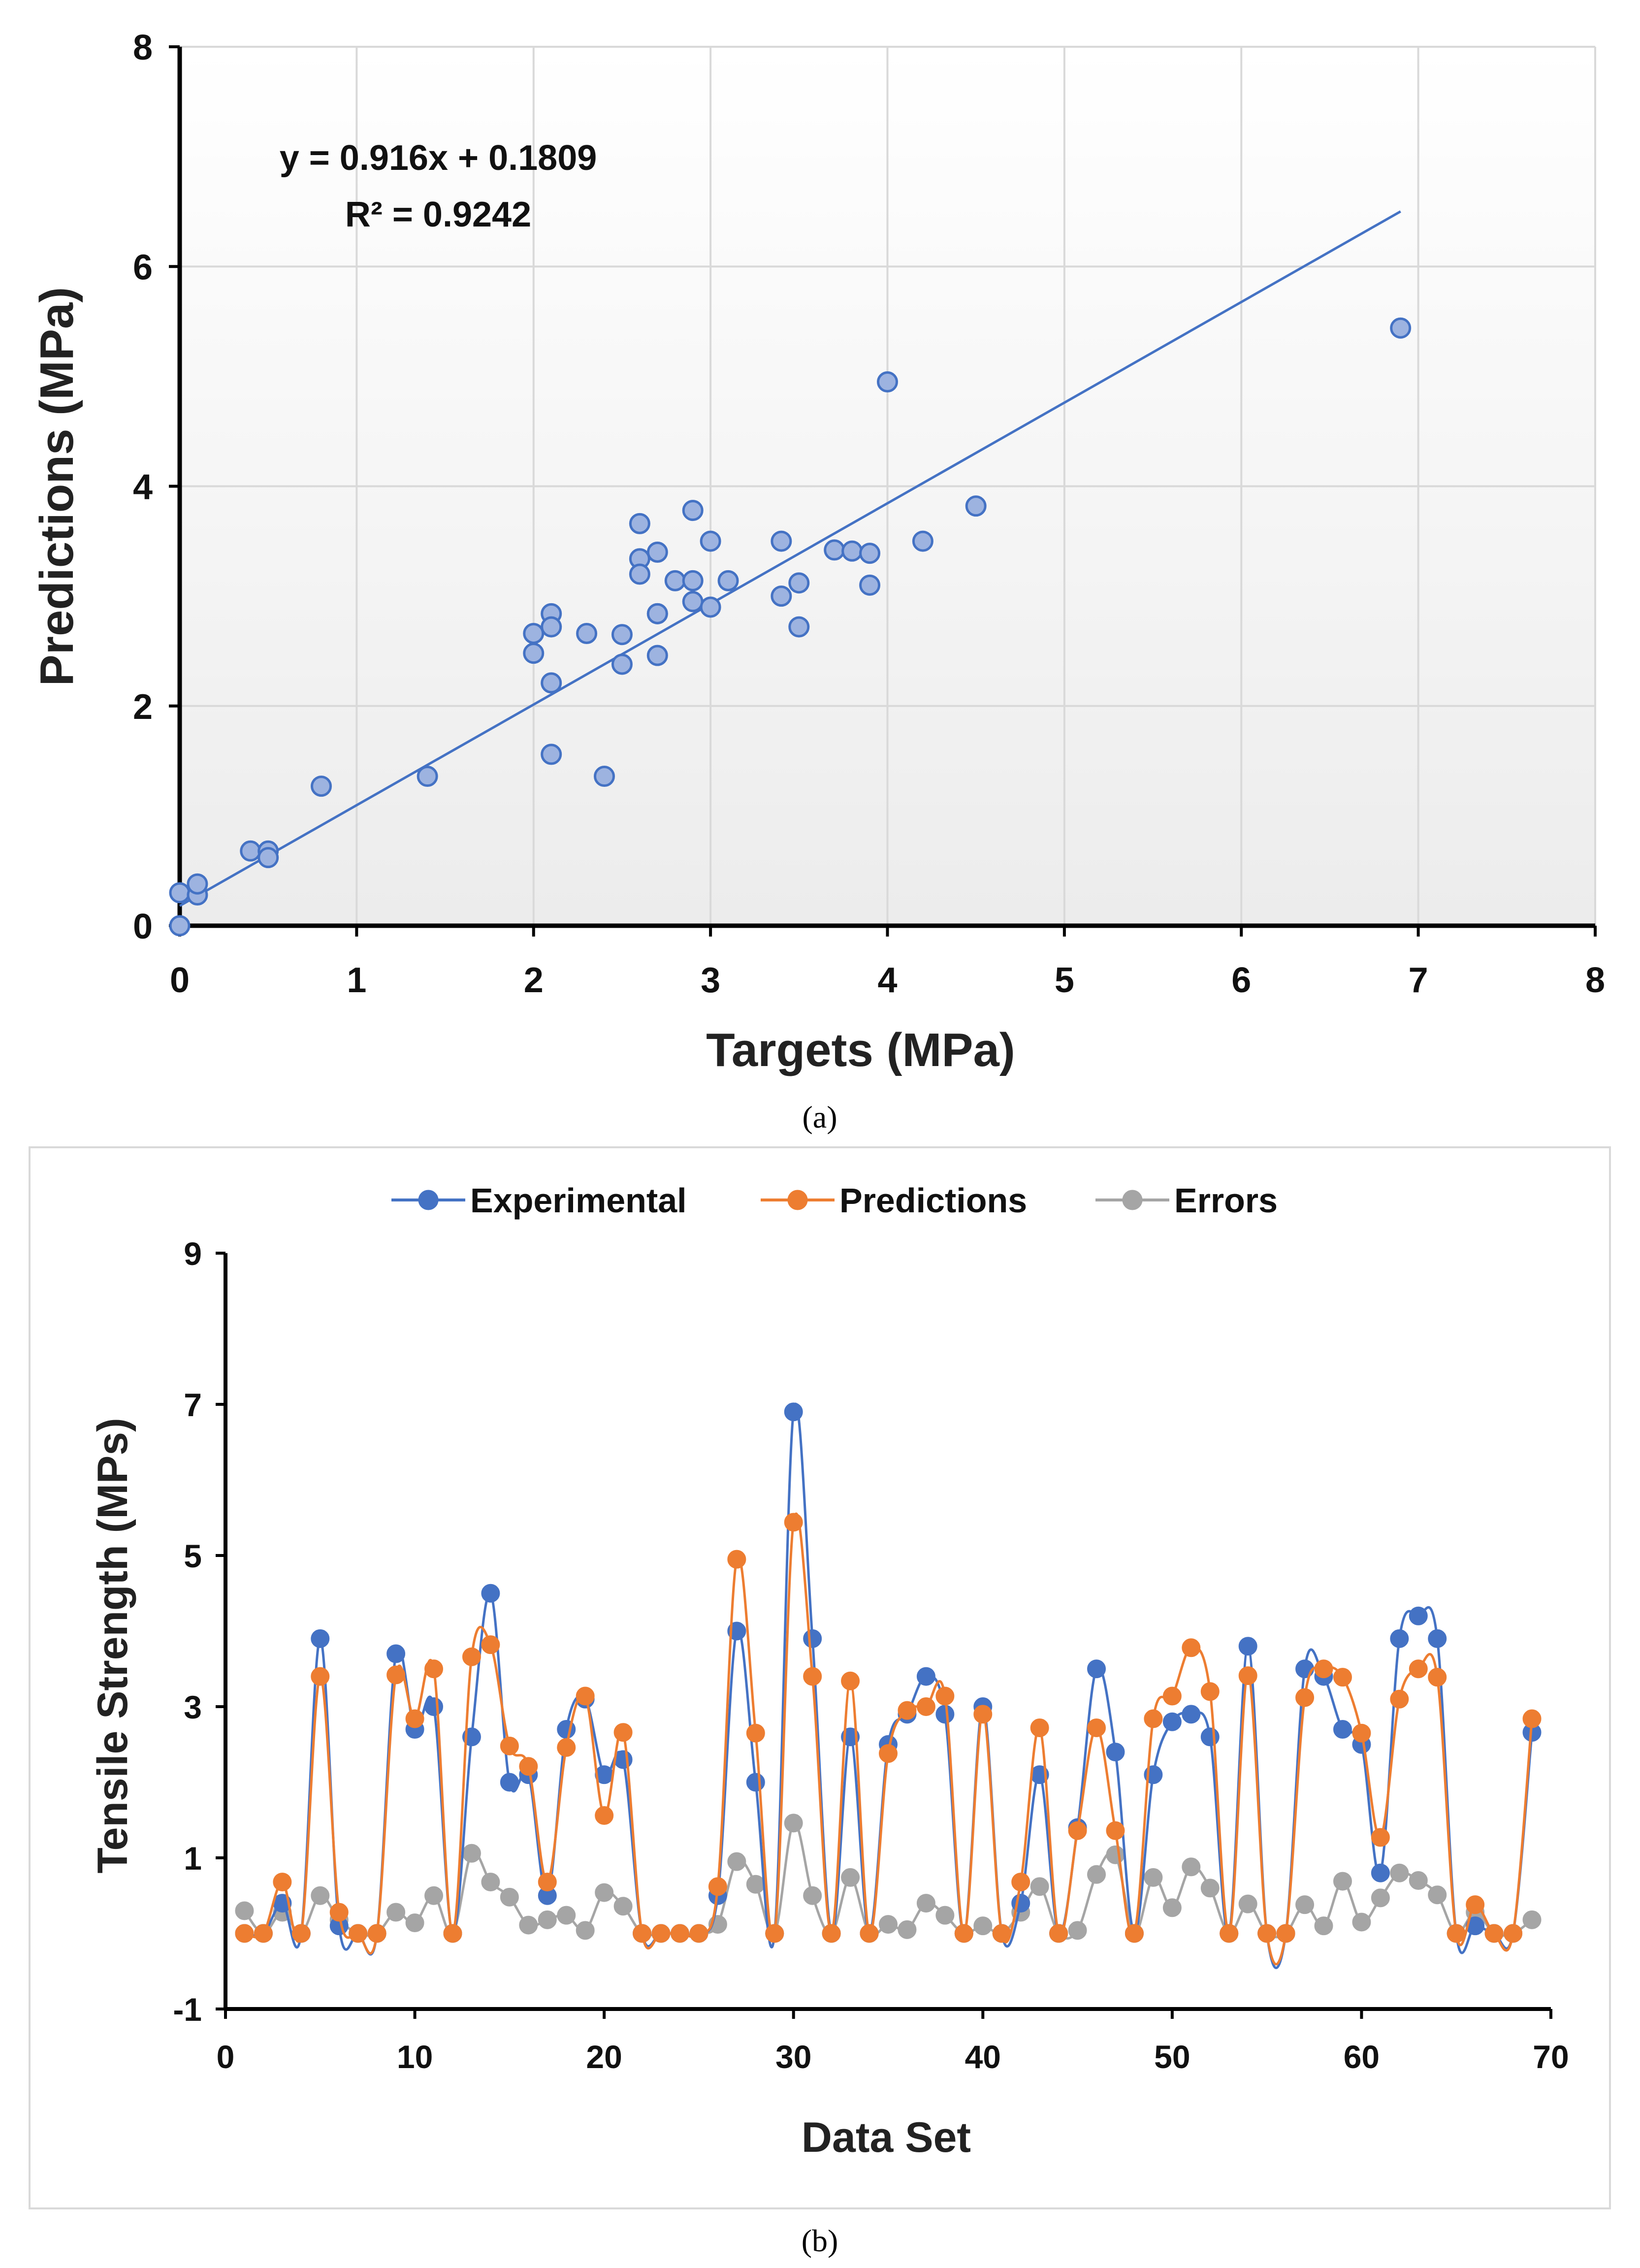  What do you see at coordinates (887, 981) in the screenshot?
I see `x-tick-label: 4` at bounding box center [887, 981].